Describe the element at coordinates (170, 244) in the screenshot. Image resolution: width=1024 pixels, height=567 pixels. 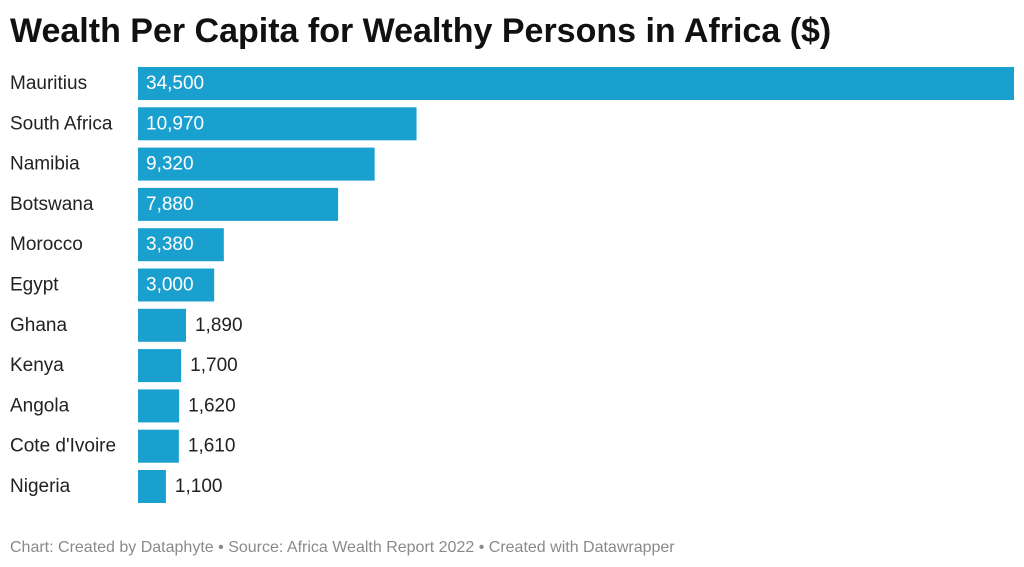
I see `value-label-morocco: 3,380` at that location.